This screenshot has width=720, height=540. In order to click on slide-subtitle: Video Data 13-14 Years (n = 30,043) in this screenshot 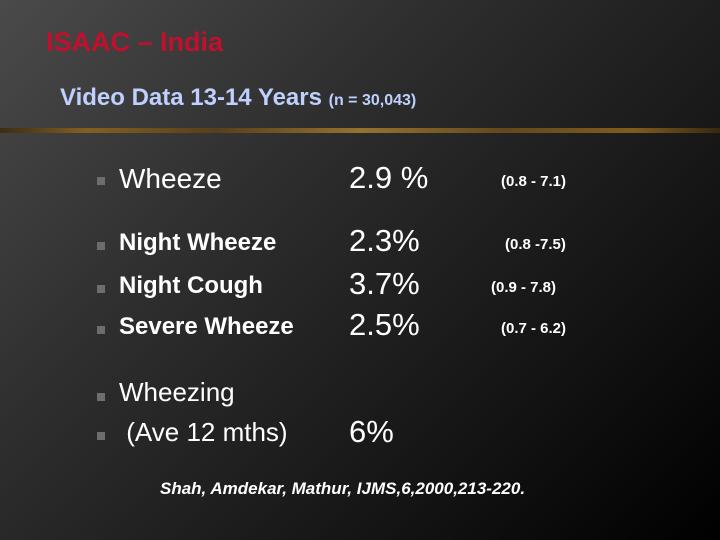, I will do `click(238, 98)`.